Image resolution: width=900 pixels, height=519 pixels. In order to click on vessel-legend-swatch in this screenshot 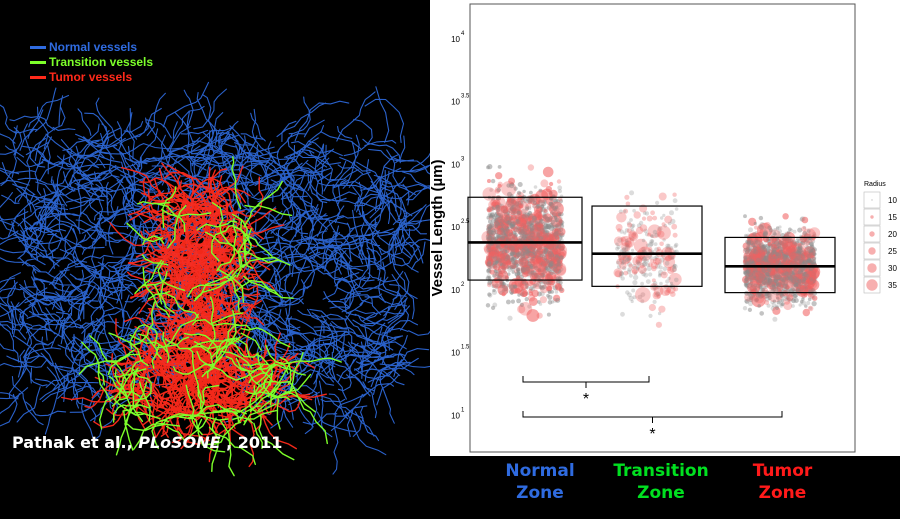, I will do `click(38, 77)`.